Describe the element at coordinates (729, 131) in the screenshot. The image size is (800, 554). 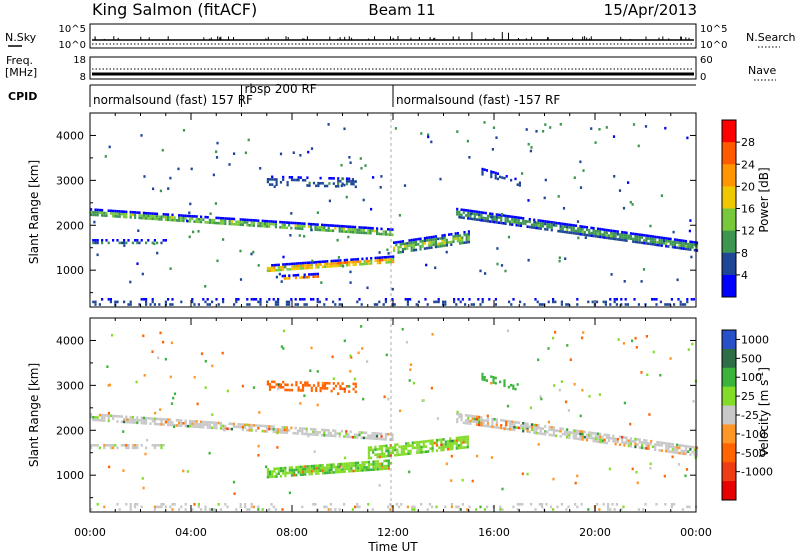
I see `power-colorbar-swatch` at that location.